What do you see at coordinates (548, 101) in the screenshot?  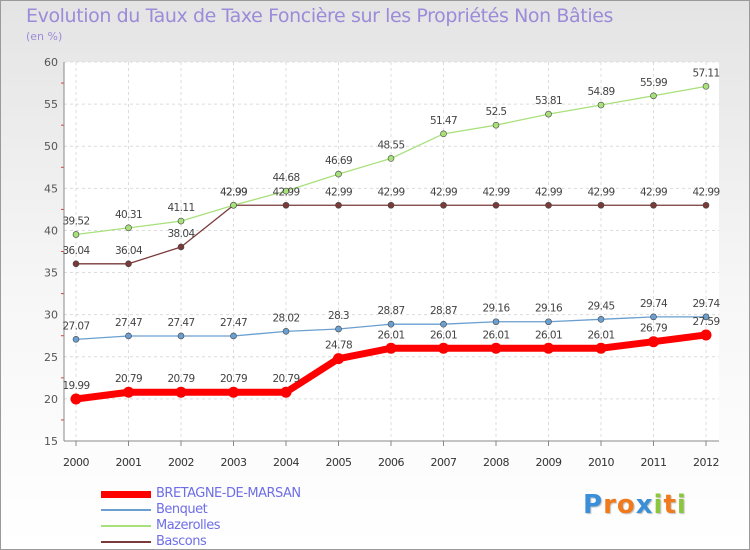 I see `data-label: 53.81` at bounding box center [548, 101].